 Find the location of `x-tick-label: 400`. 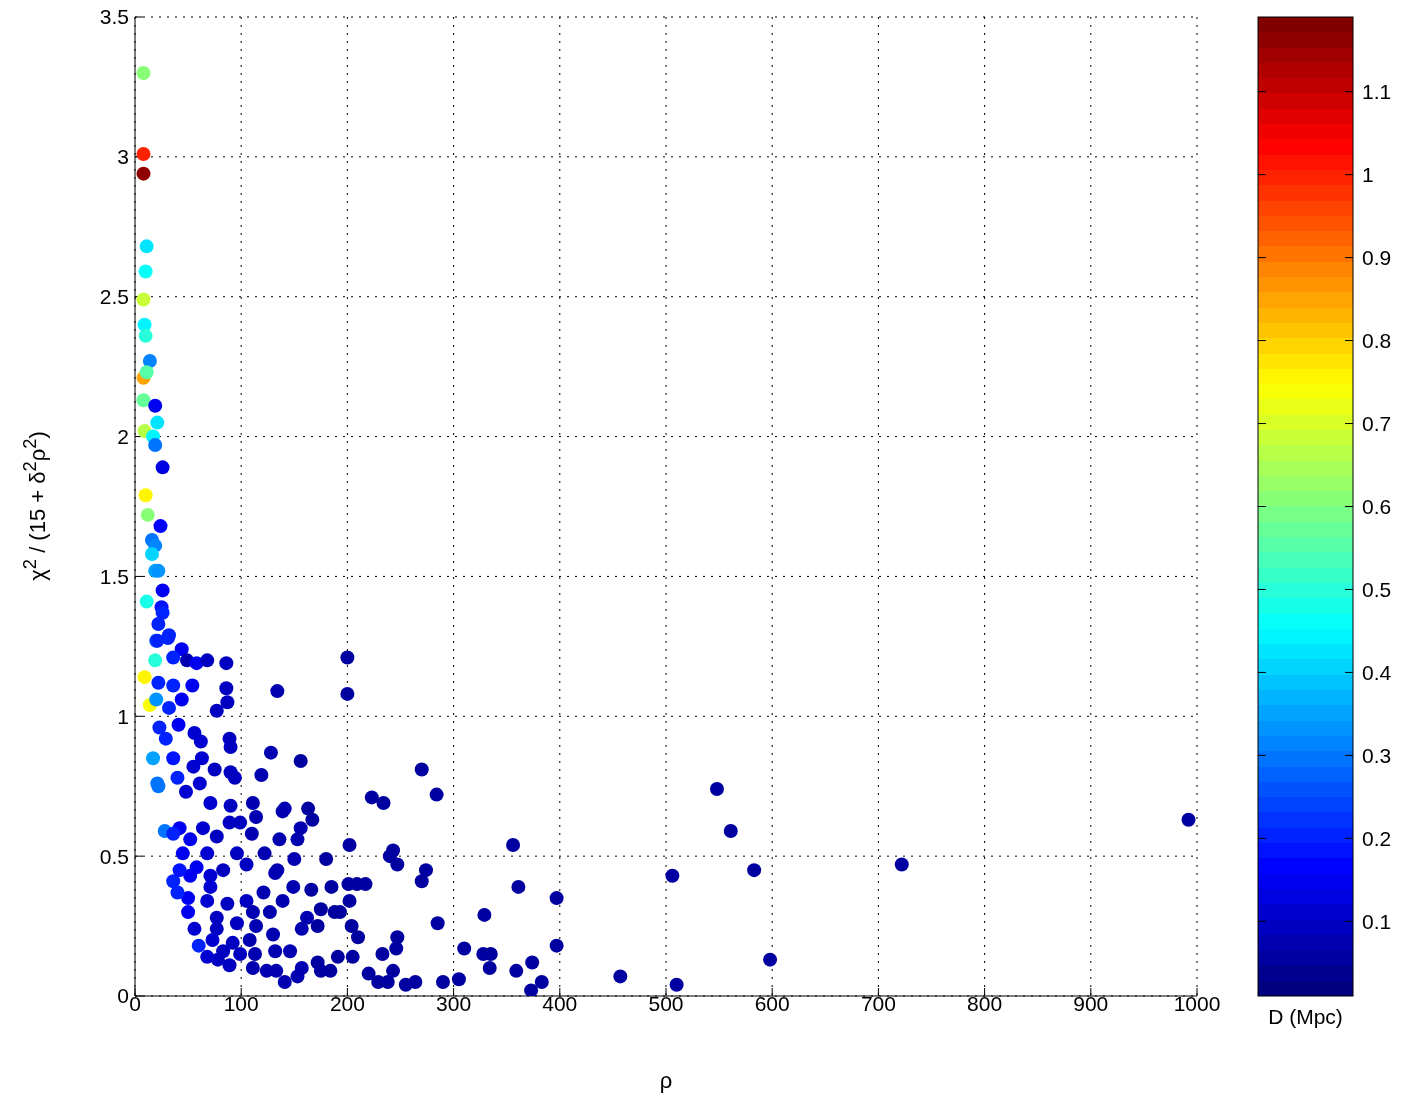

x-tick-label: 400 is located at coordinates (560, 1003).